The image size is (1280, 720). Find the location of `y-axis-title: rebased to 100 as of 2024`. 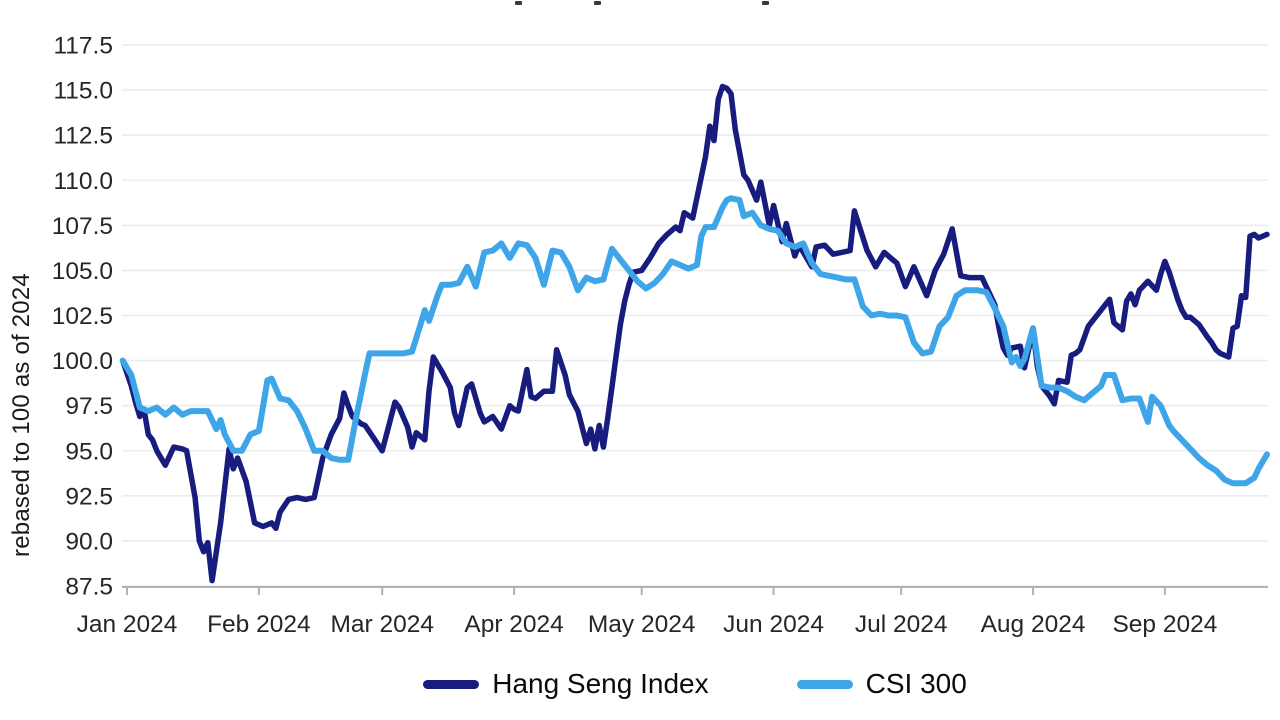

y-axis-title: rebased to 100 as of 2024 is located at coordinates (21, 415).